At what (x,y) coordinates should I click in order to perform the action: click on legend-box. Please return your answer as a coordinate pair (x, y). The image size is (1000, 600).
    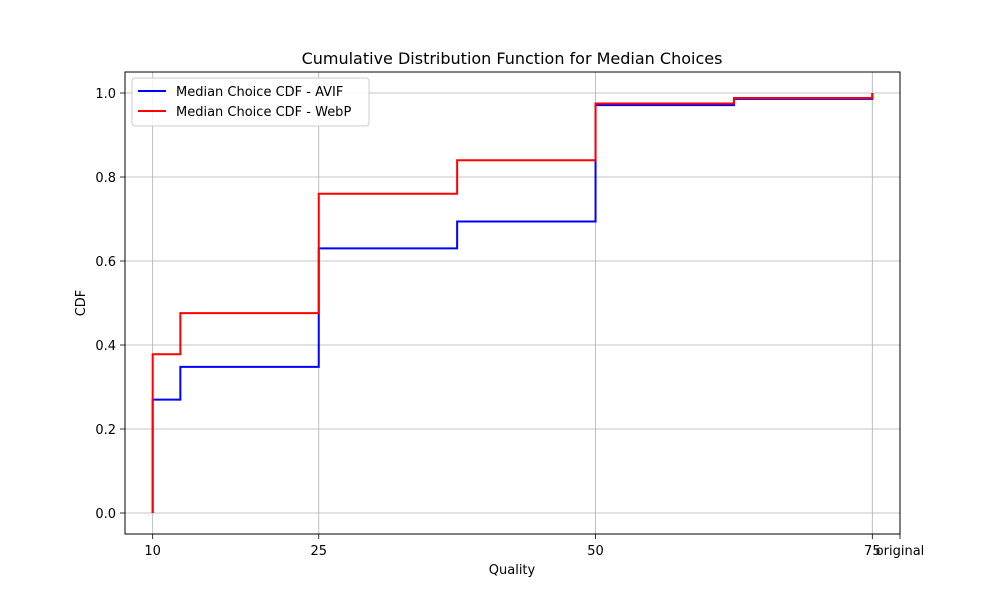
    Looking at the image, I should click on (250, 102).